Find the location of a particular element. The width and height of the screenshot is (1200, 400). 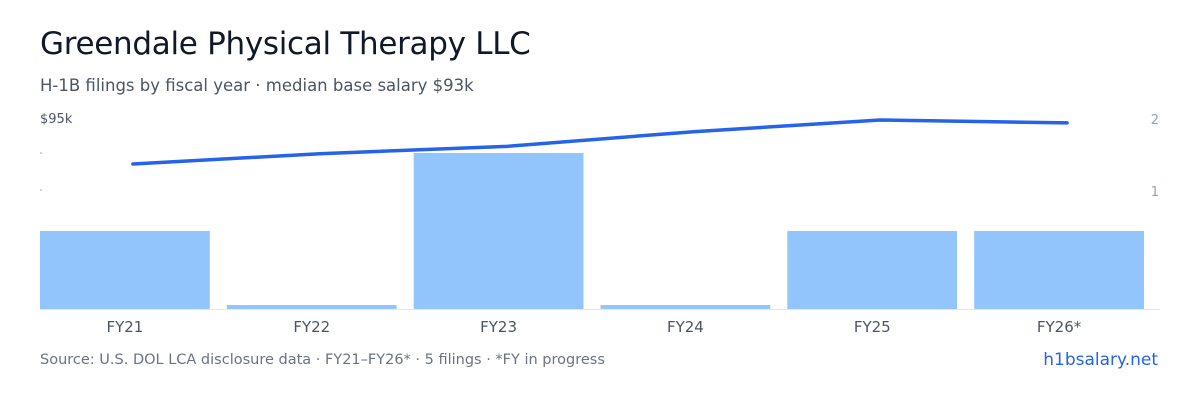

bar-fy26-partial is located at coordinates (1059, 270).